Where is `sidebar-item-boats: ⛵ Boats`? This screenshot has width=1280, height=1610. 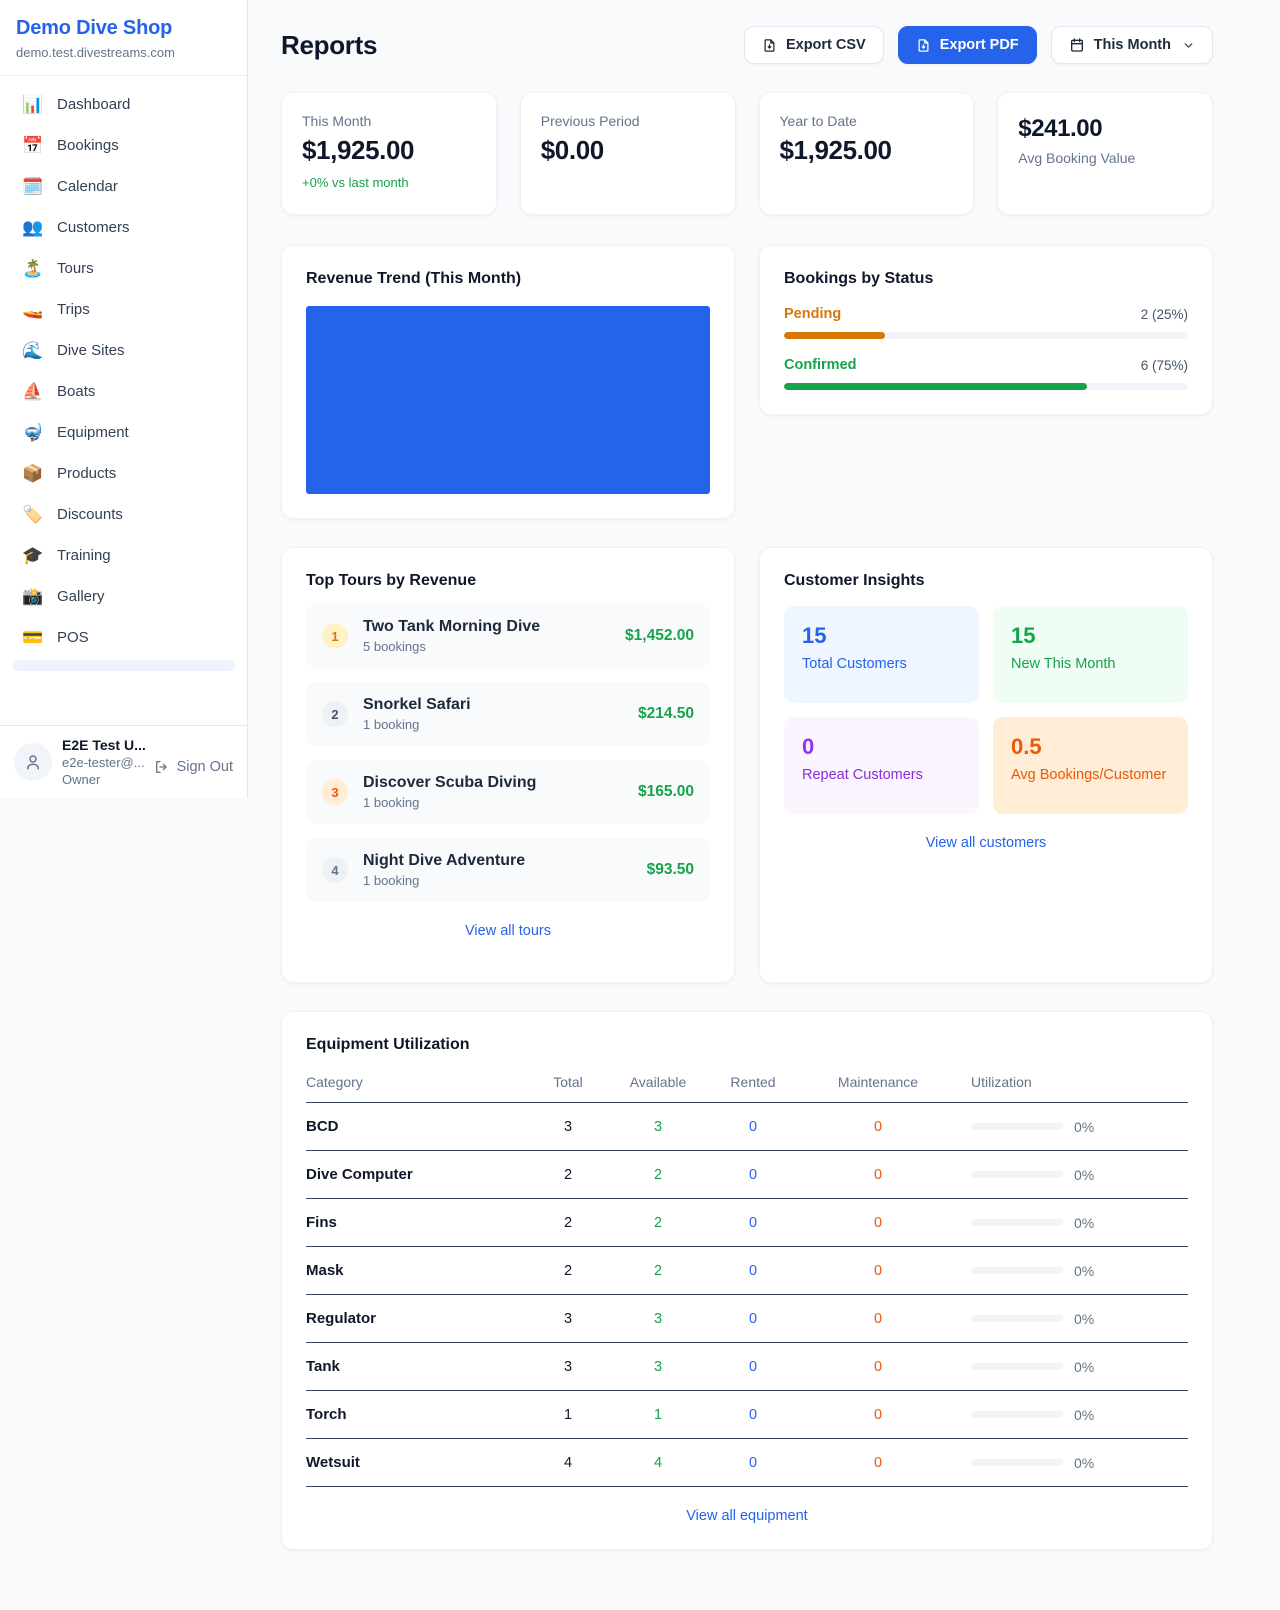 sidebar-item-boats: ⛵ Boats is located at coordinates (123, 391).